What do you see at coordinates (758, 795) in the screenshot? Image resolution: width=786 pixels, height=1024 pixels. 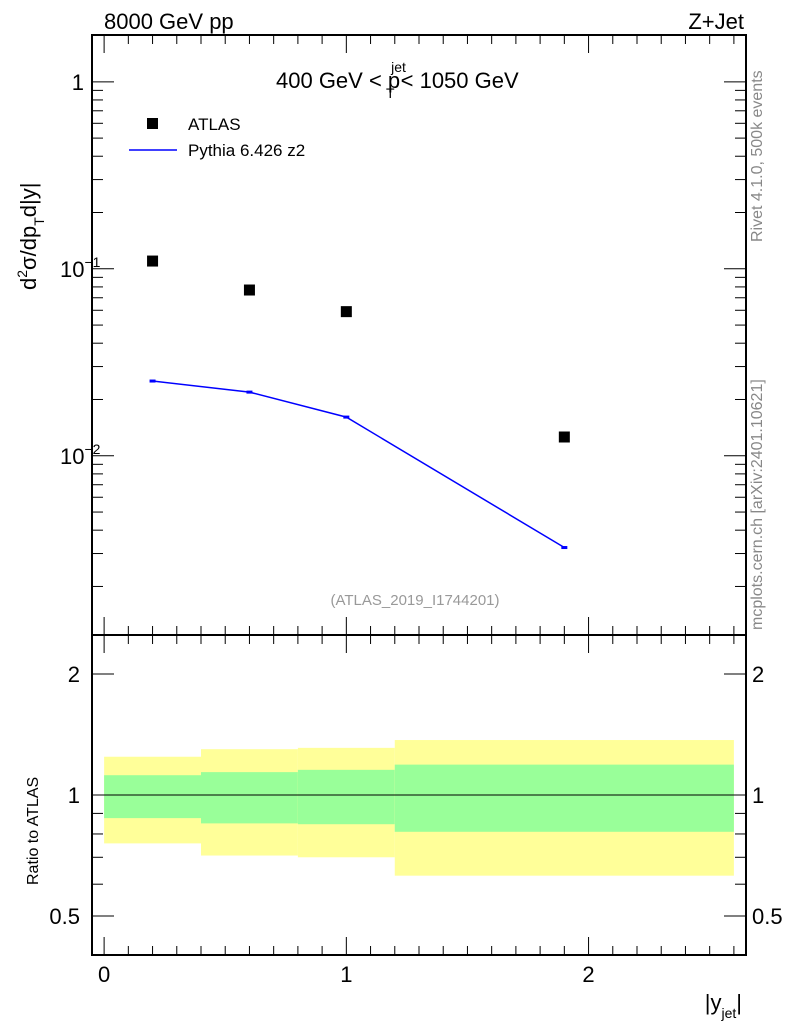 I see `ratio-y-tick-label-right: 1` at bounding box center [758, 795].